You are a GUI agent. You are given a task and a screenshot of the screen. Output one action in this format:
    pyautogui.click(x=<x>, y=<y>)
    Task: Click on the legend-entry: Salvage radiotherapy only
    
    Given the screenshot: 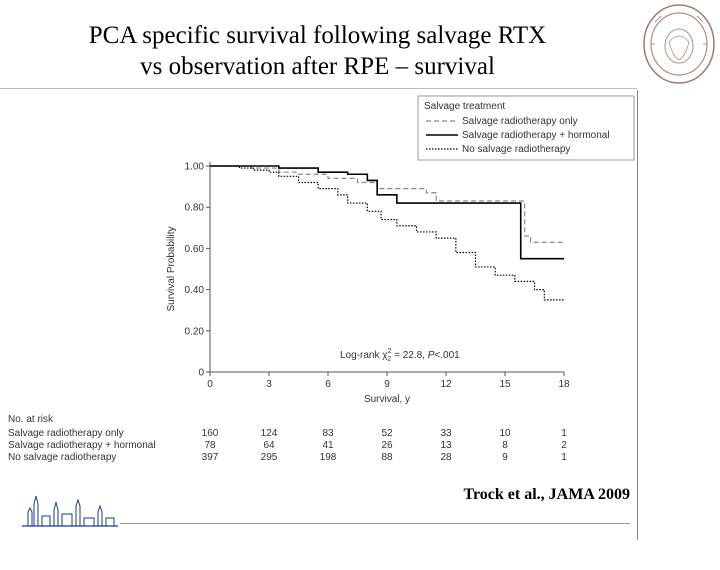 What is the action you would take?
    pyautogui.click(x=520, y=121)
    